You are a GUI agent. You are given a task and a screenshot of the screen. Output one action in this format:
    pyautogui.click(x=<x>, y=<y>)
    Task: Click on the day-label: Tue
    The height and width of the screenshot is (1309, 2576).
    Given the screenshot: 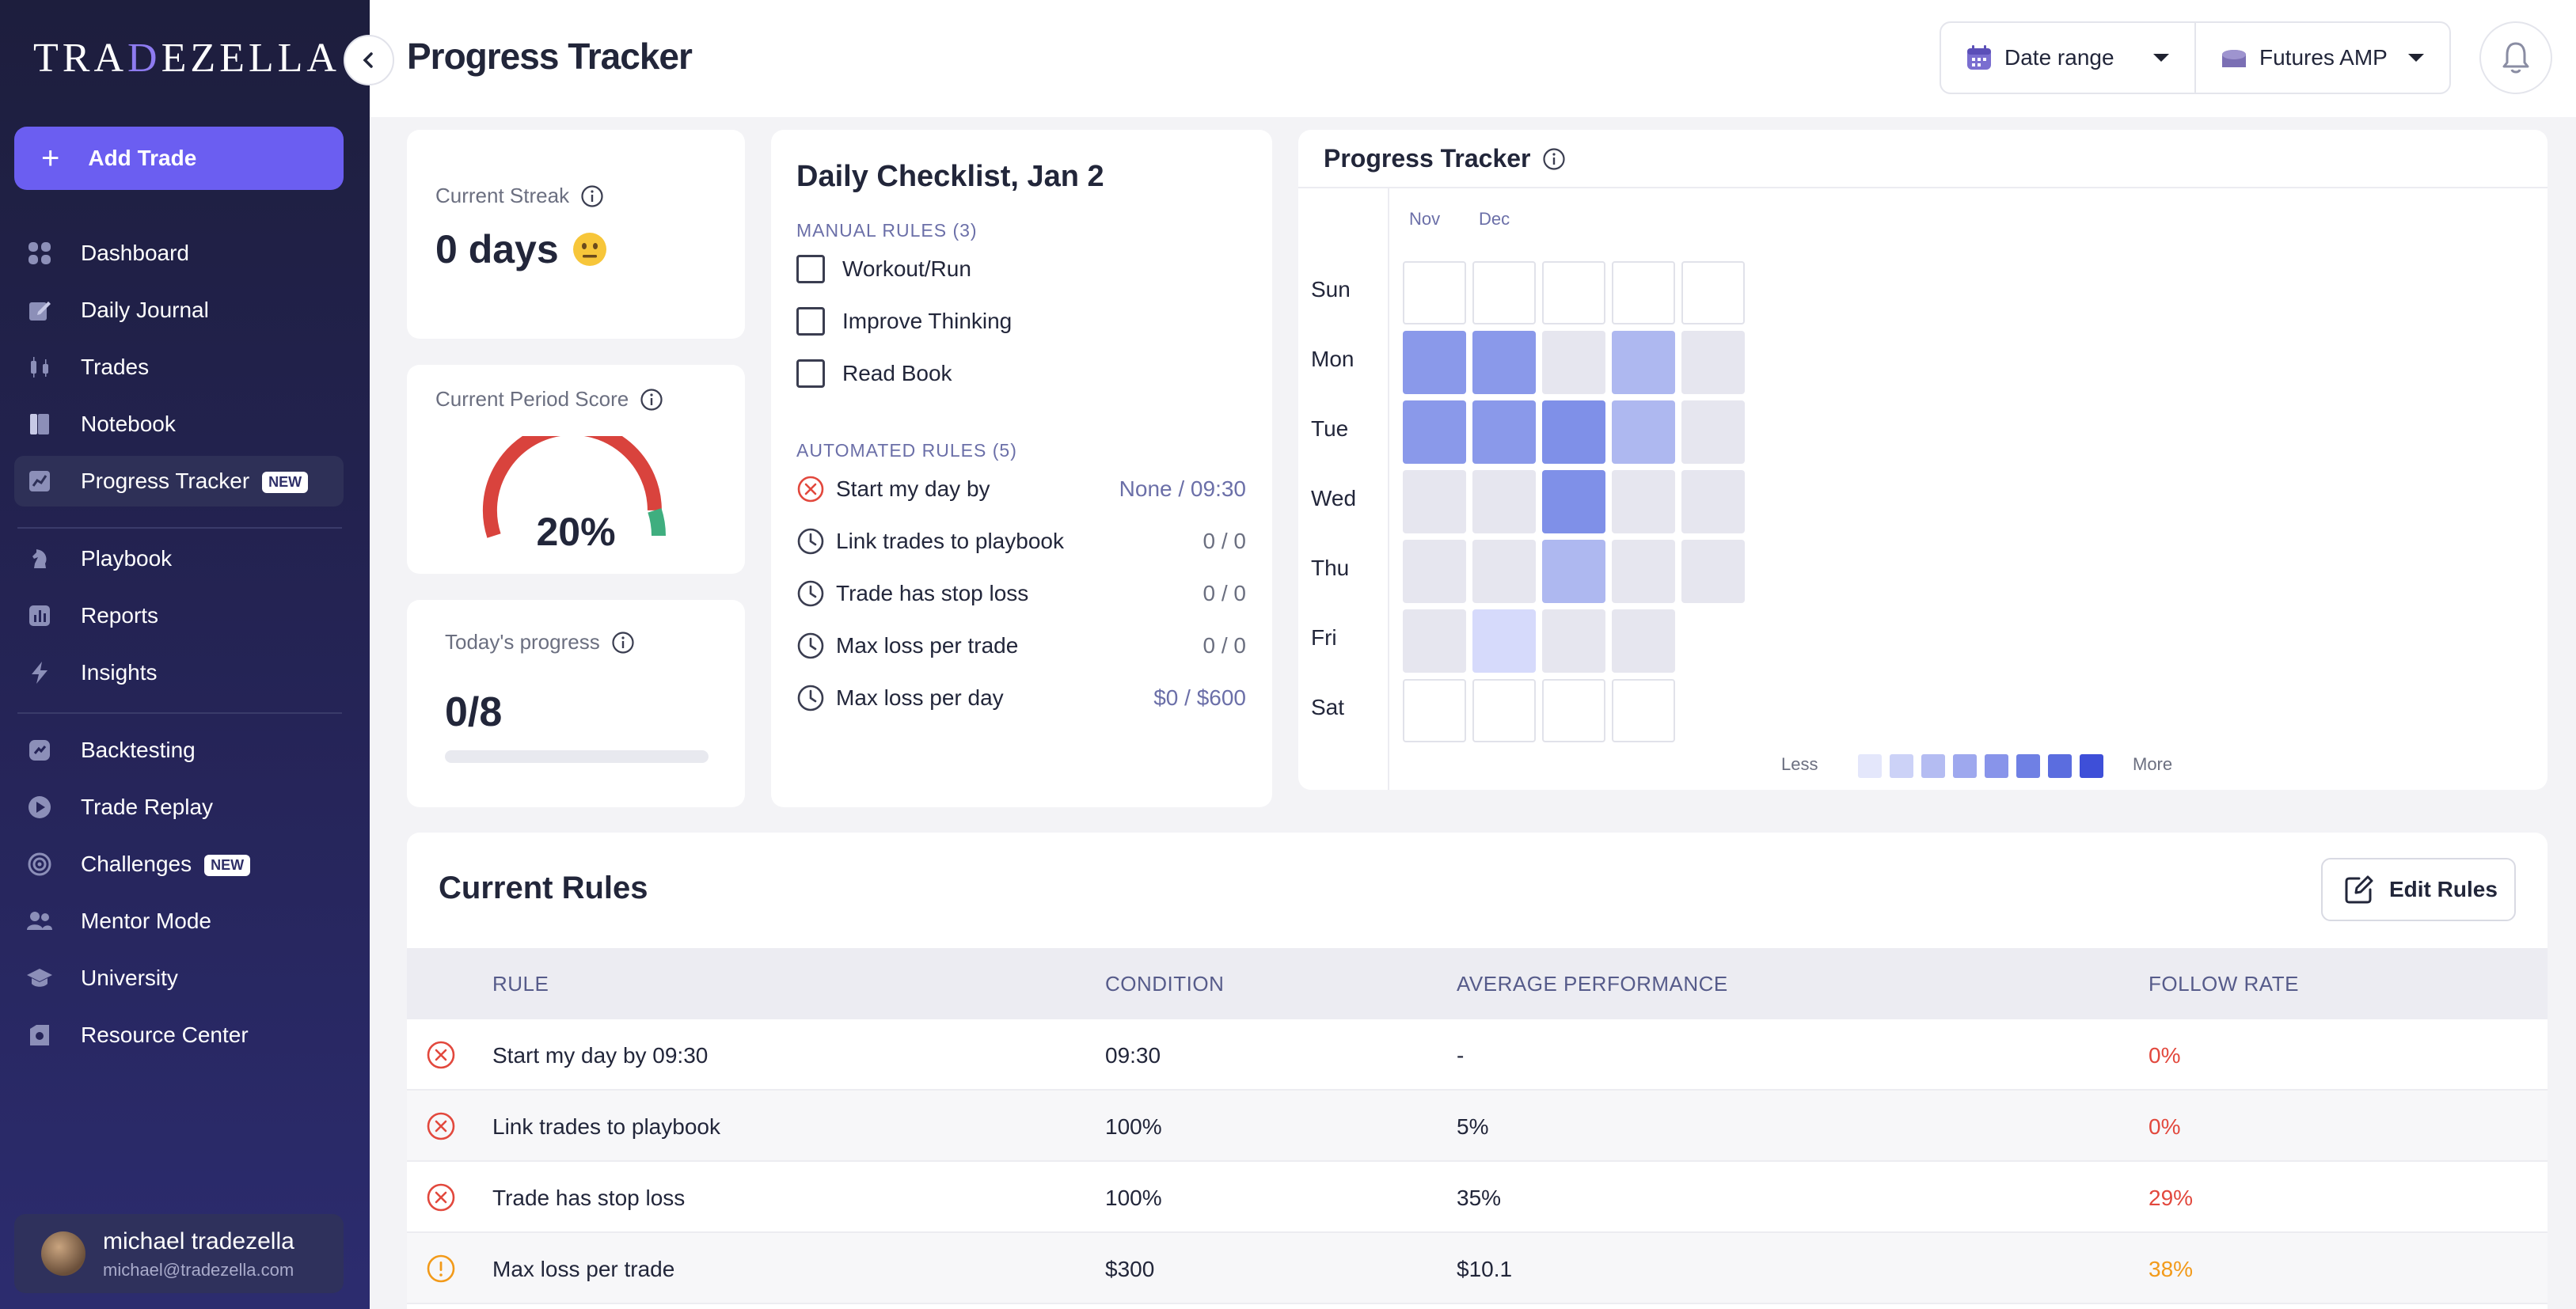 What is the action you would take?
    pyautogui.click(x=1330, y=428)
    